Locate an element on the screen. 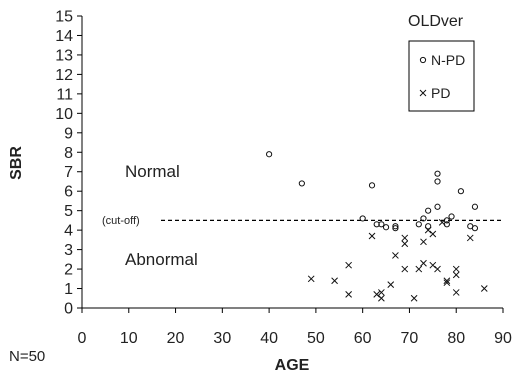  x-tick-label: 40 is located at coordinates (269, 338).